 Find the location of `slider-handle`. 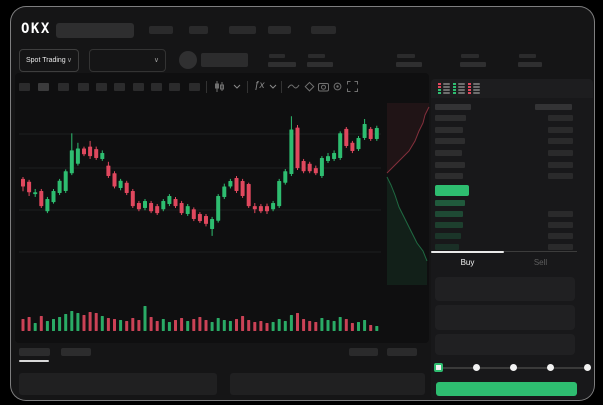

slider-handle is located at coordinates (438, 367).